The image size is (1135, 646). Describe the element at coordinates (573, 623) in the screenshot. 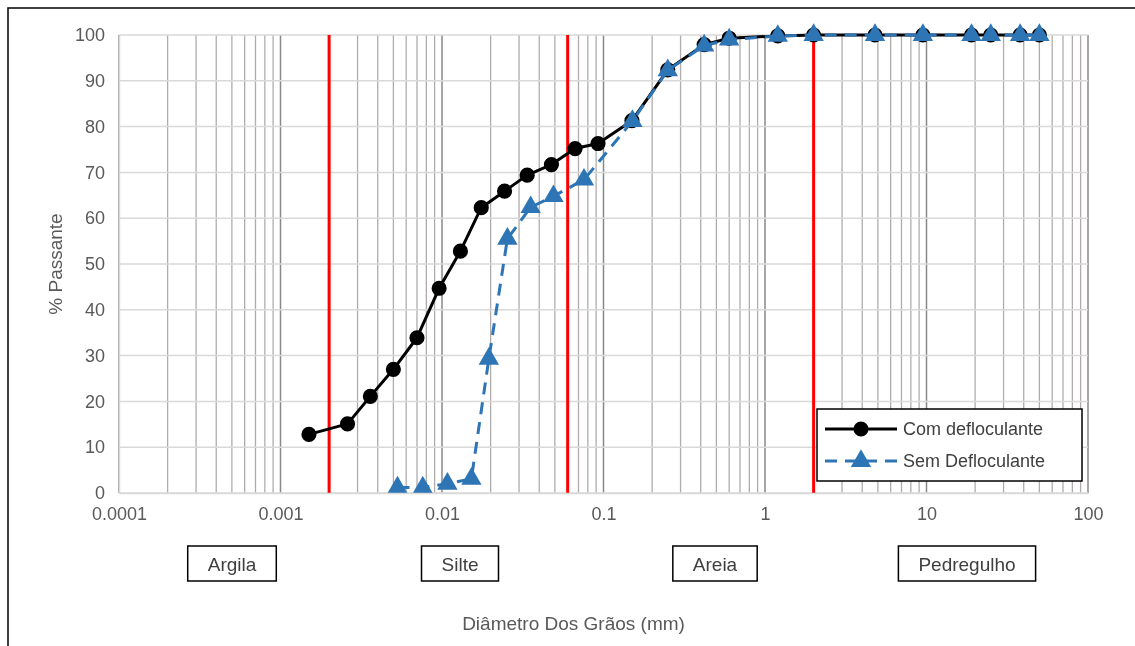

I see `x-axis-title: Diâmetro Dos Grãos (mm)` at that location.